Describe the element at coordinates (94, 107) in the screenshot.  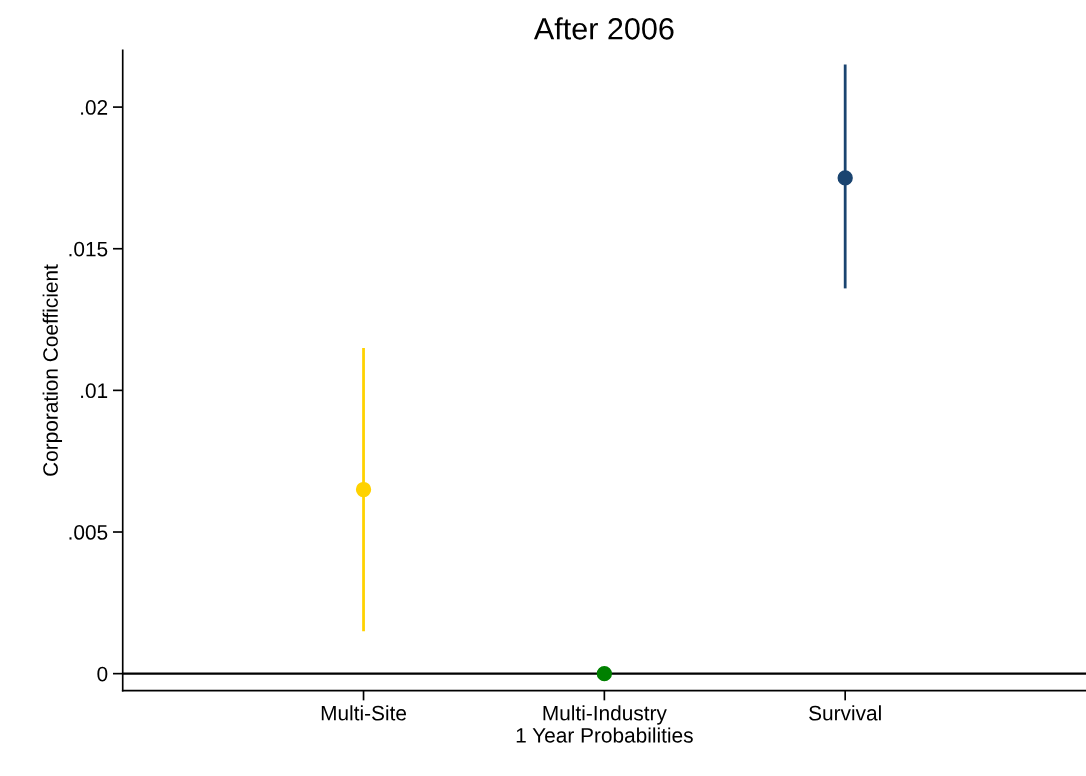
I see `y-tick-label: .02` at that location.